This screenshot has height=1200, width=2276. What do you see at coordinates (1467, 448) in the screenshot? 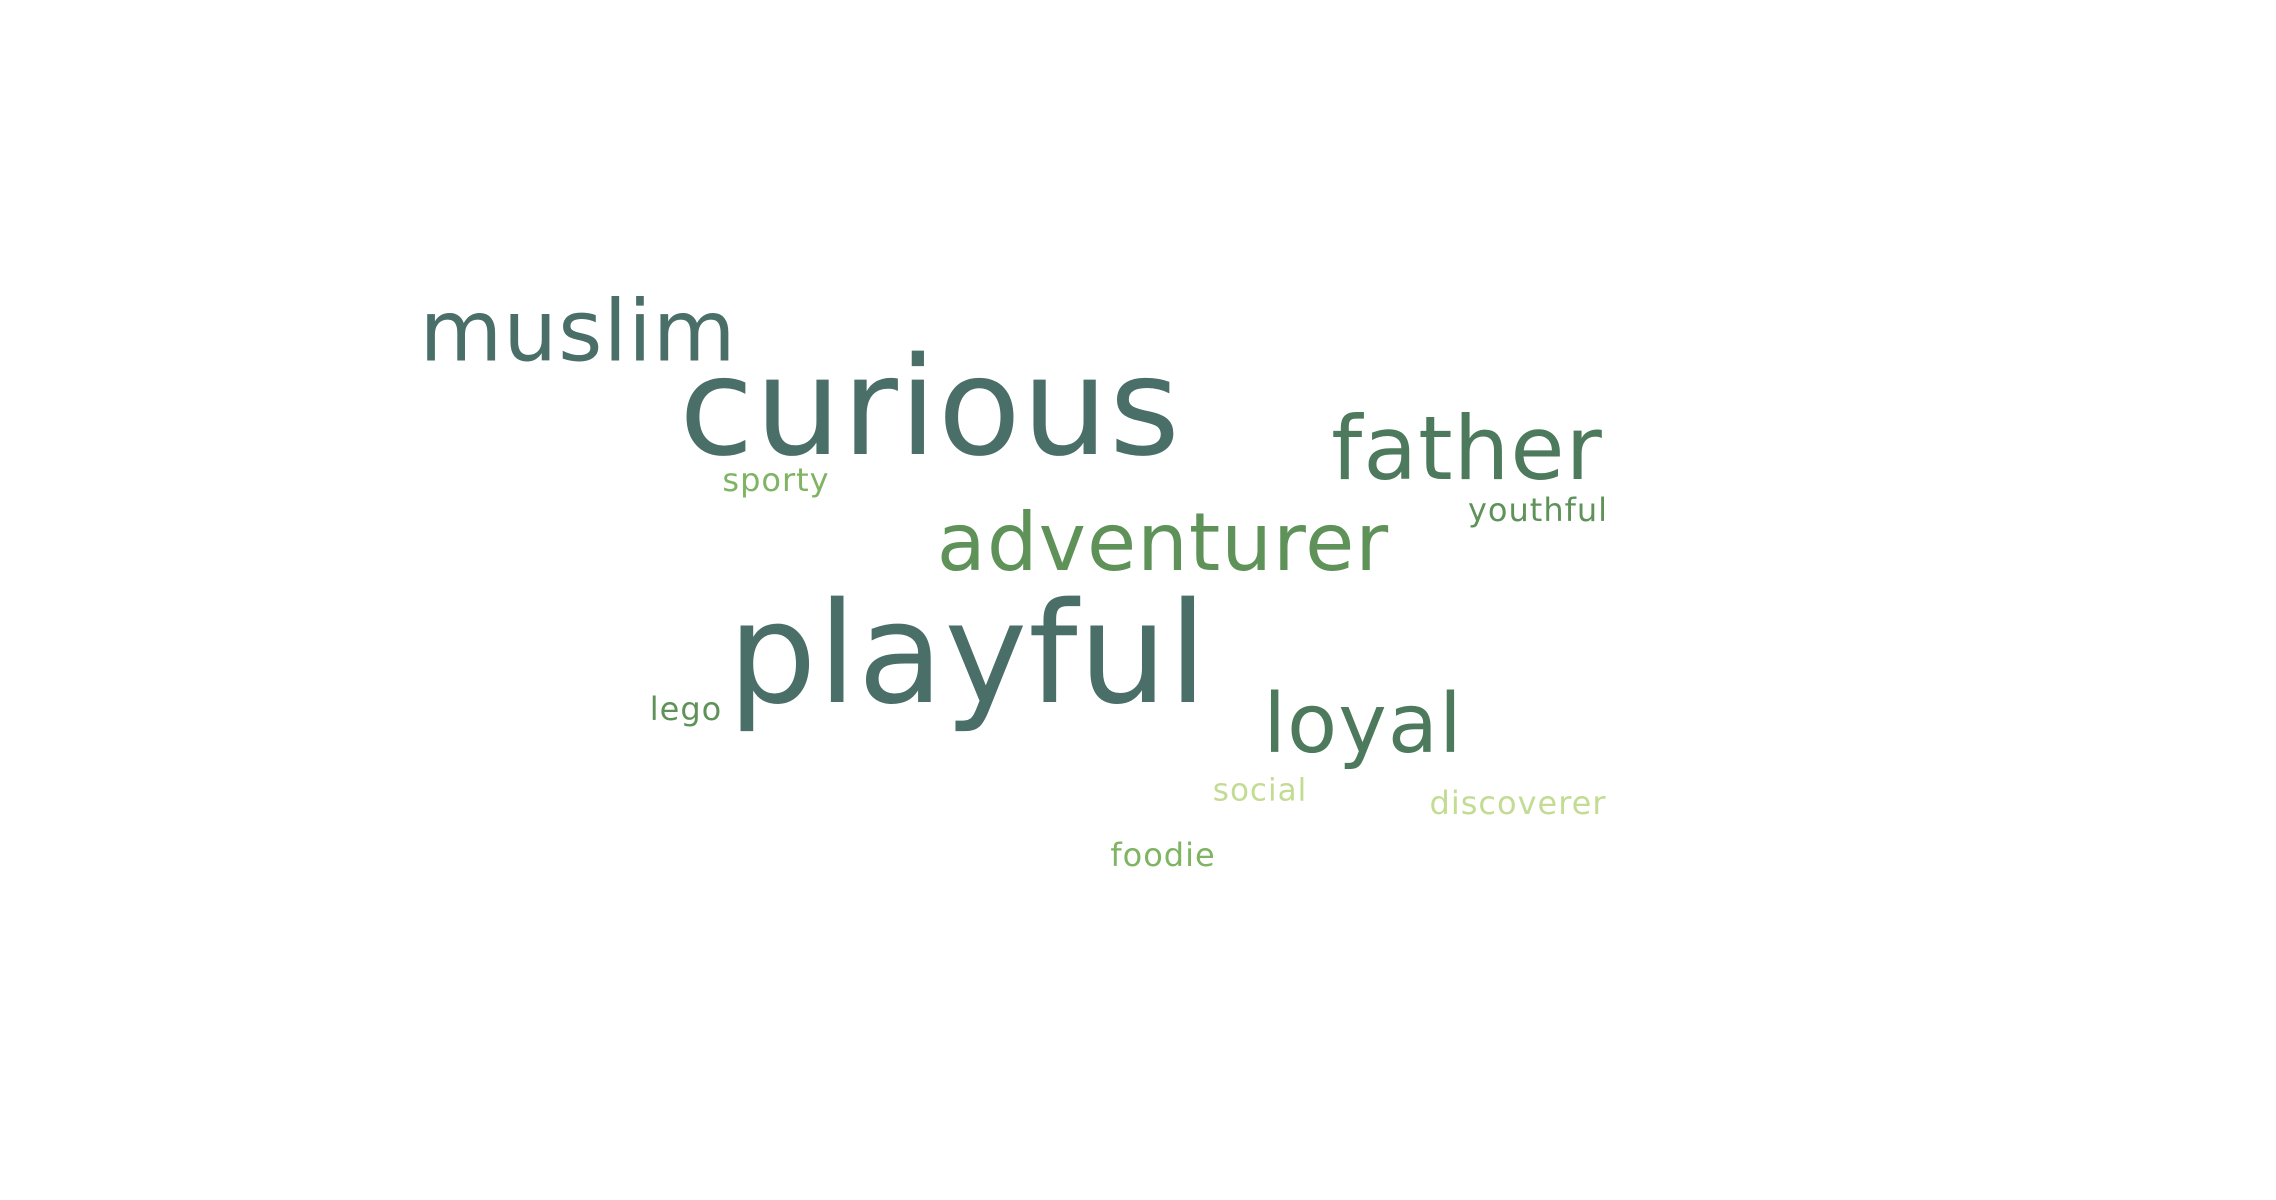
I see `word-father: father` at bounding box center [1467, 448].